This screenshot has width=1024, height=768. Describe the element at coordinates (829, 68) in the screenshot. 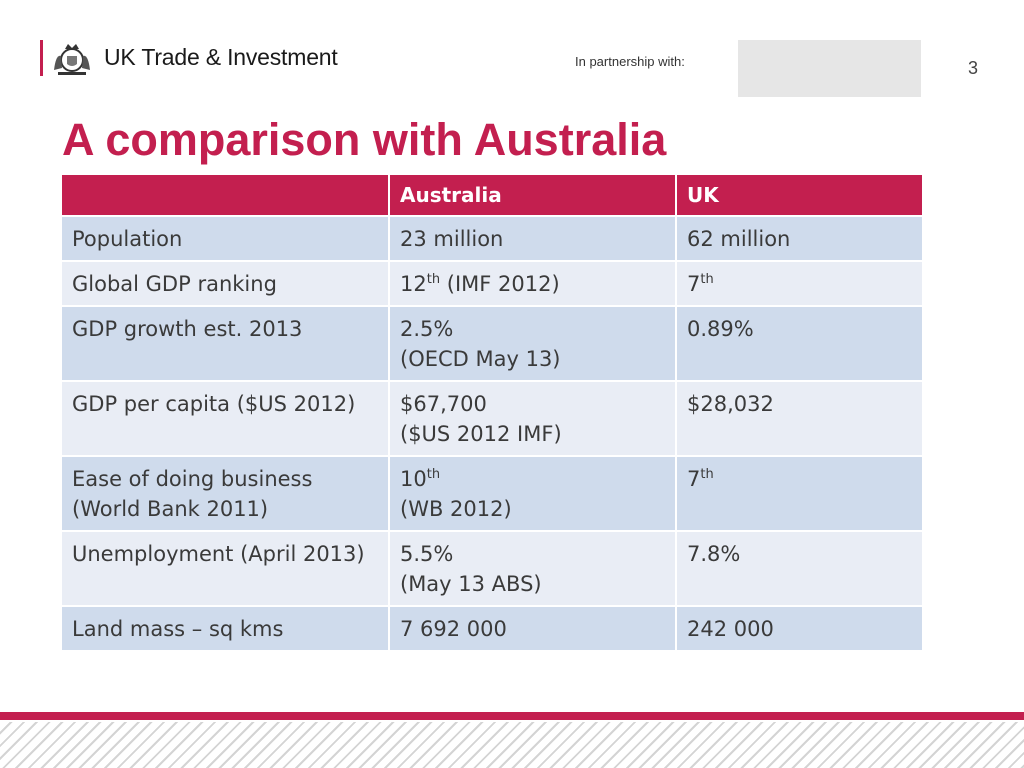

I see `partner-logo-placeholder` at that location.